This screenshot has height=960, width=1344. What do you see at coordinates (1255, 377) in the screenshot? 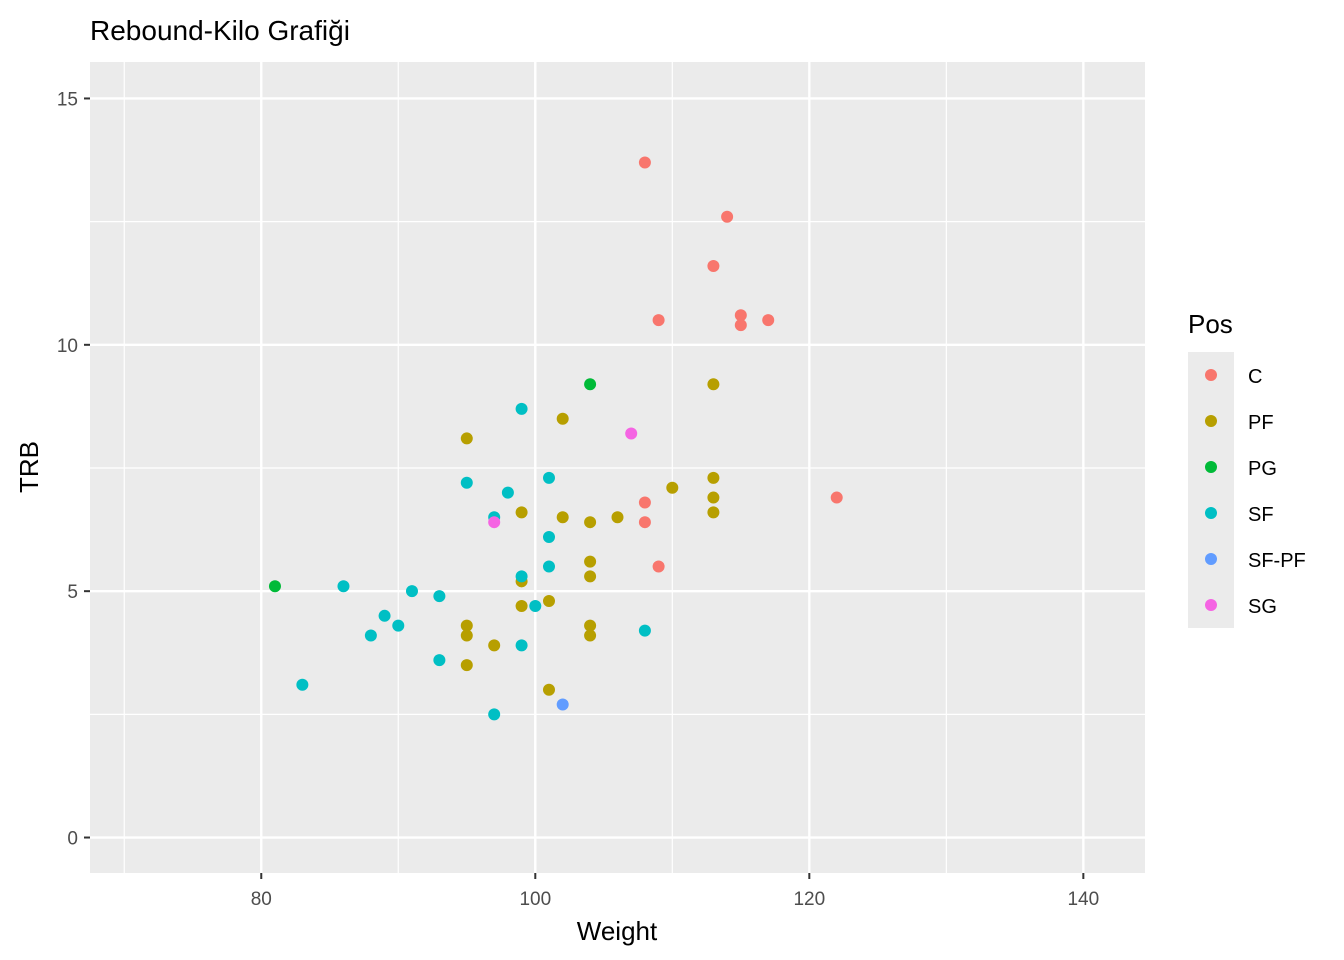
I see `legend-label-c: C` at bounding box center [1255, 377].